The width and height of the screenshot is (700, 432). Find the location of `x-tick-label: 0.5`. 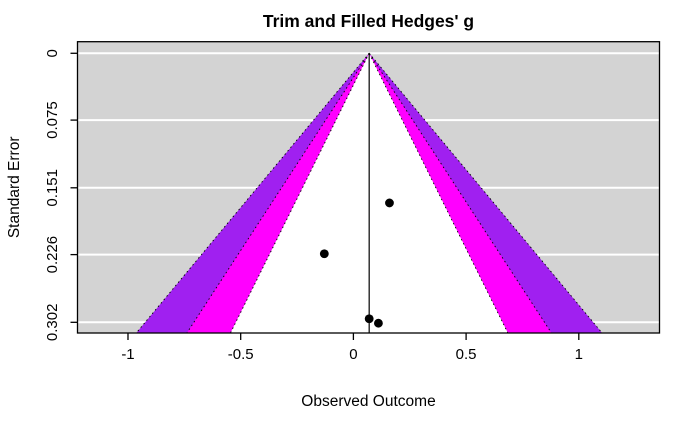

x-tick-label: 0.5 is located at coordinates (466, 354).